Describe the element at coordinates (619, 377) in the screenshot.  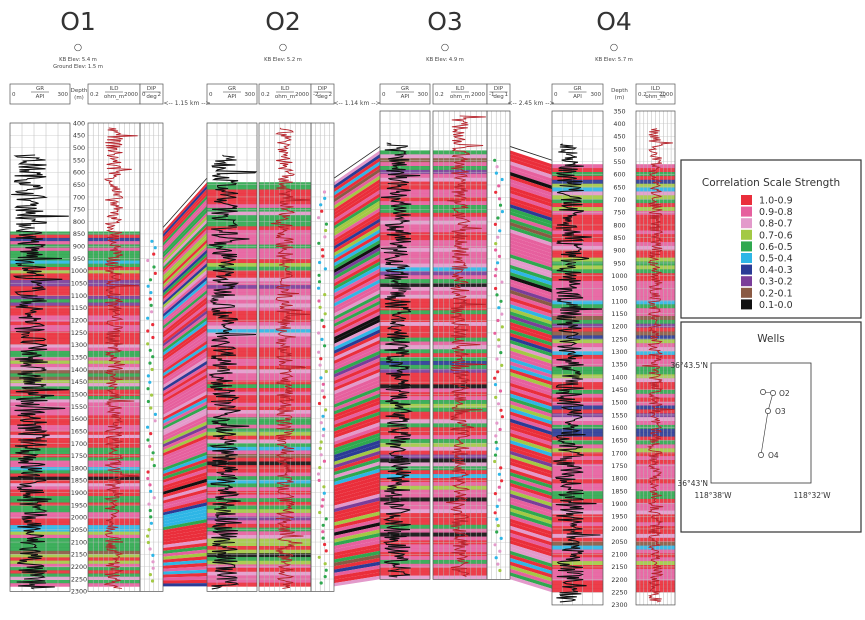
I see `depth-tick: 1400` at that location.